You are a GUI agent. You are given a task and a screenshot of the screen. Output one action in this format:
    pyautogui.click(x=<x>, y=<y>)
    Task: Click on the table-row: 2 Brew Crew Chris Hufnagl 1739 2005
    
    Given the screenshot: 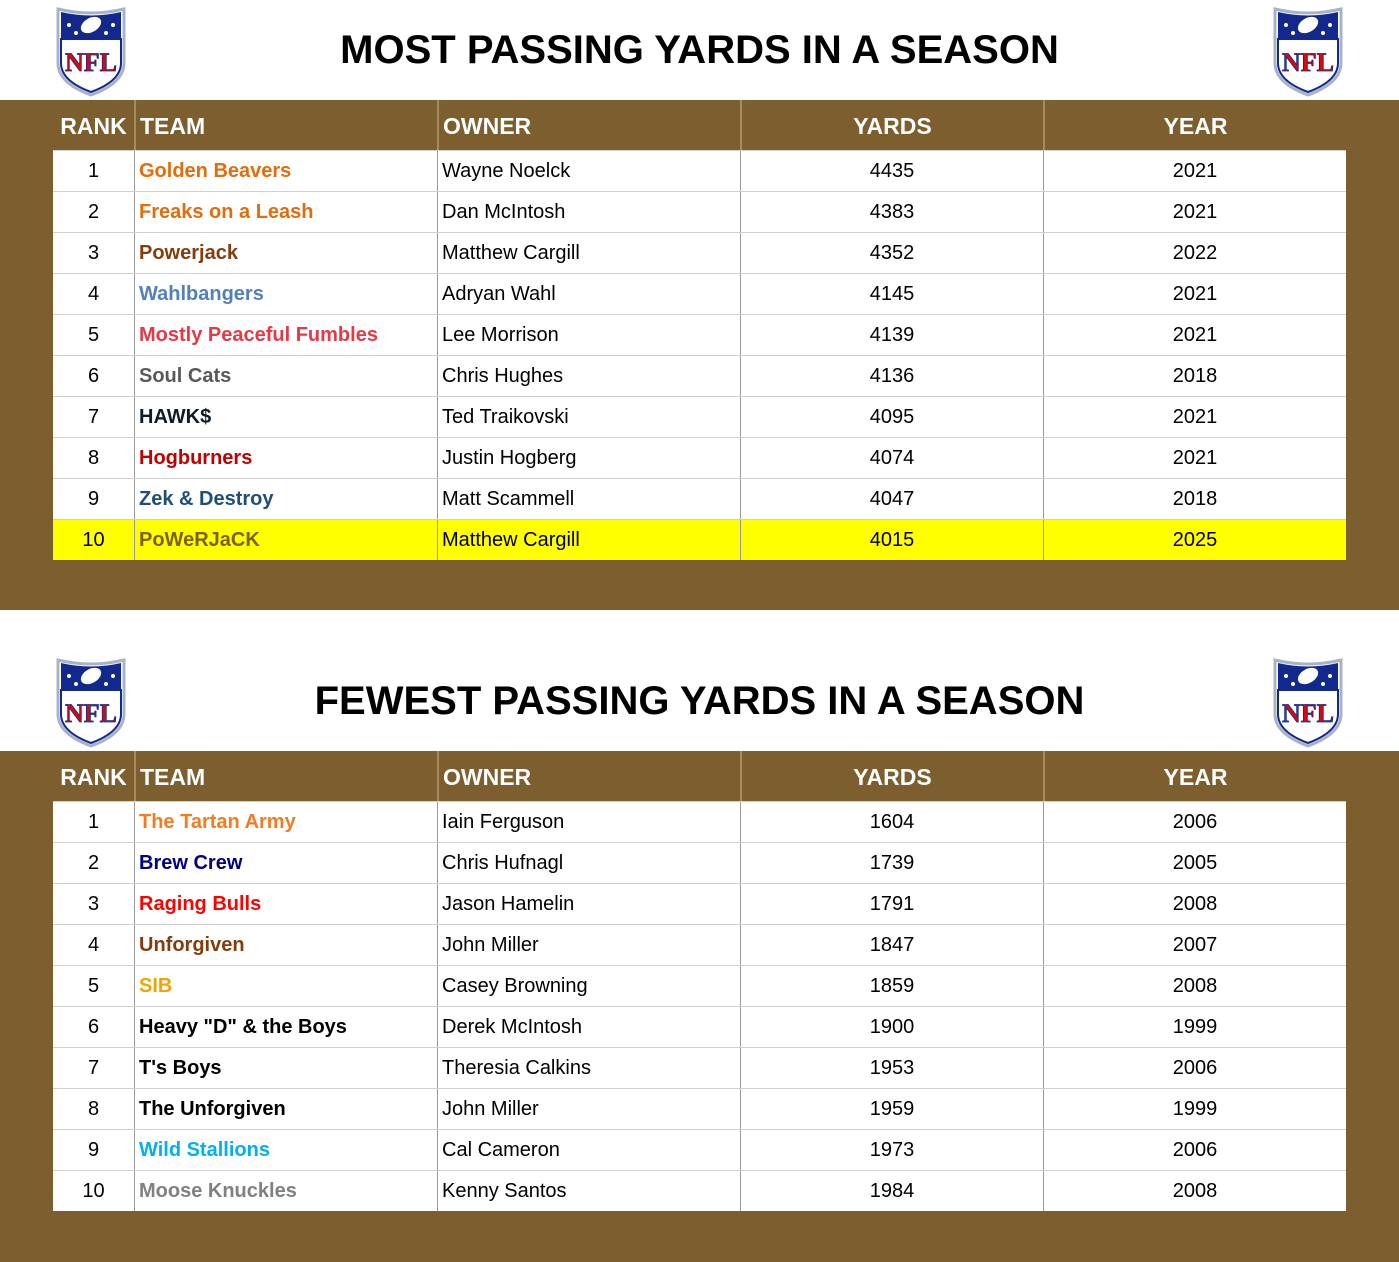 What is the action you would take?
    pyautogui.click(x=699, y=862)
    